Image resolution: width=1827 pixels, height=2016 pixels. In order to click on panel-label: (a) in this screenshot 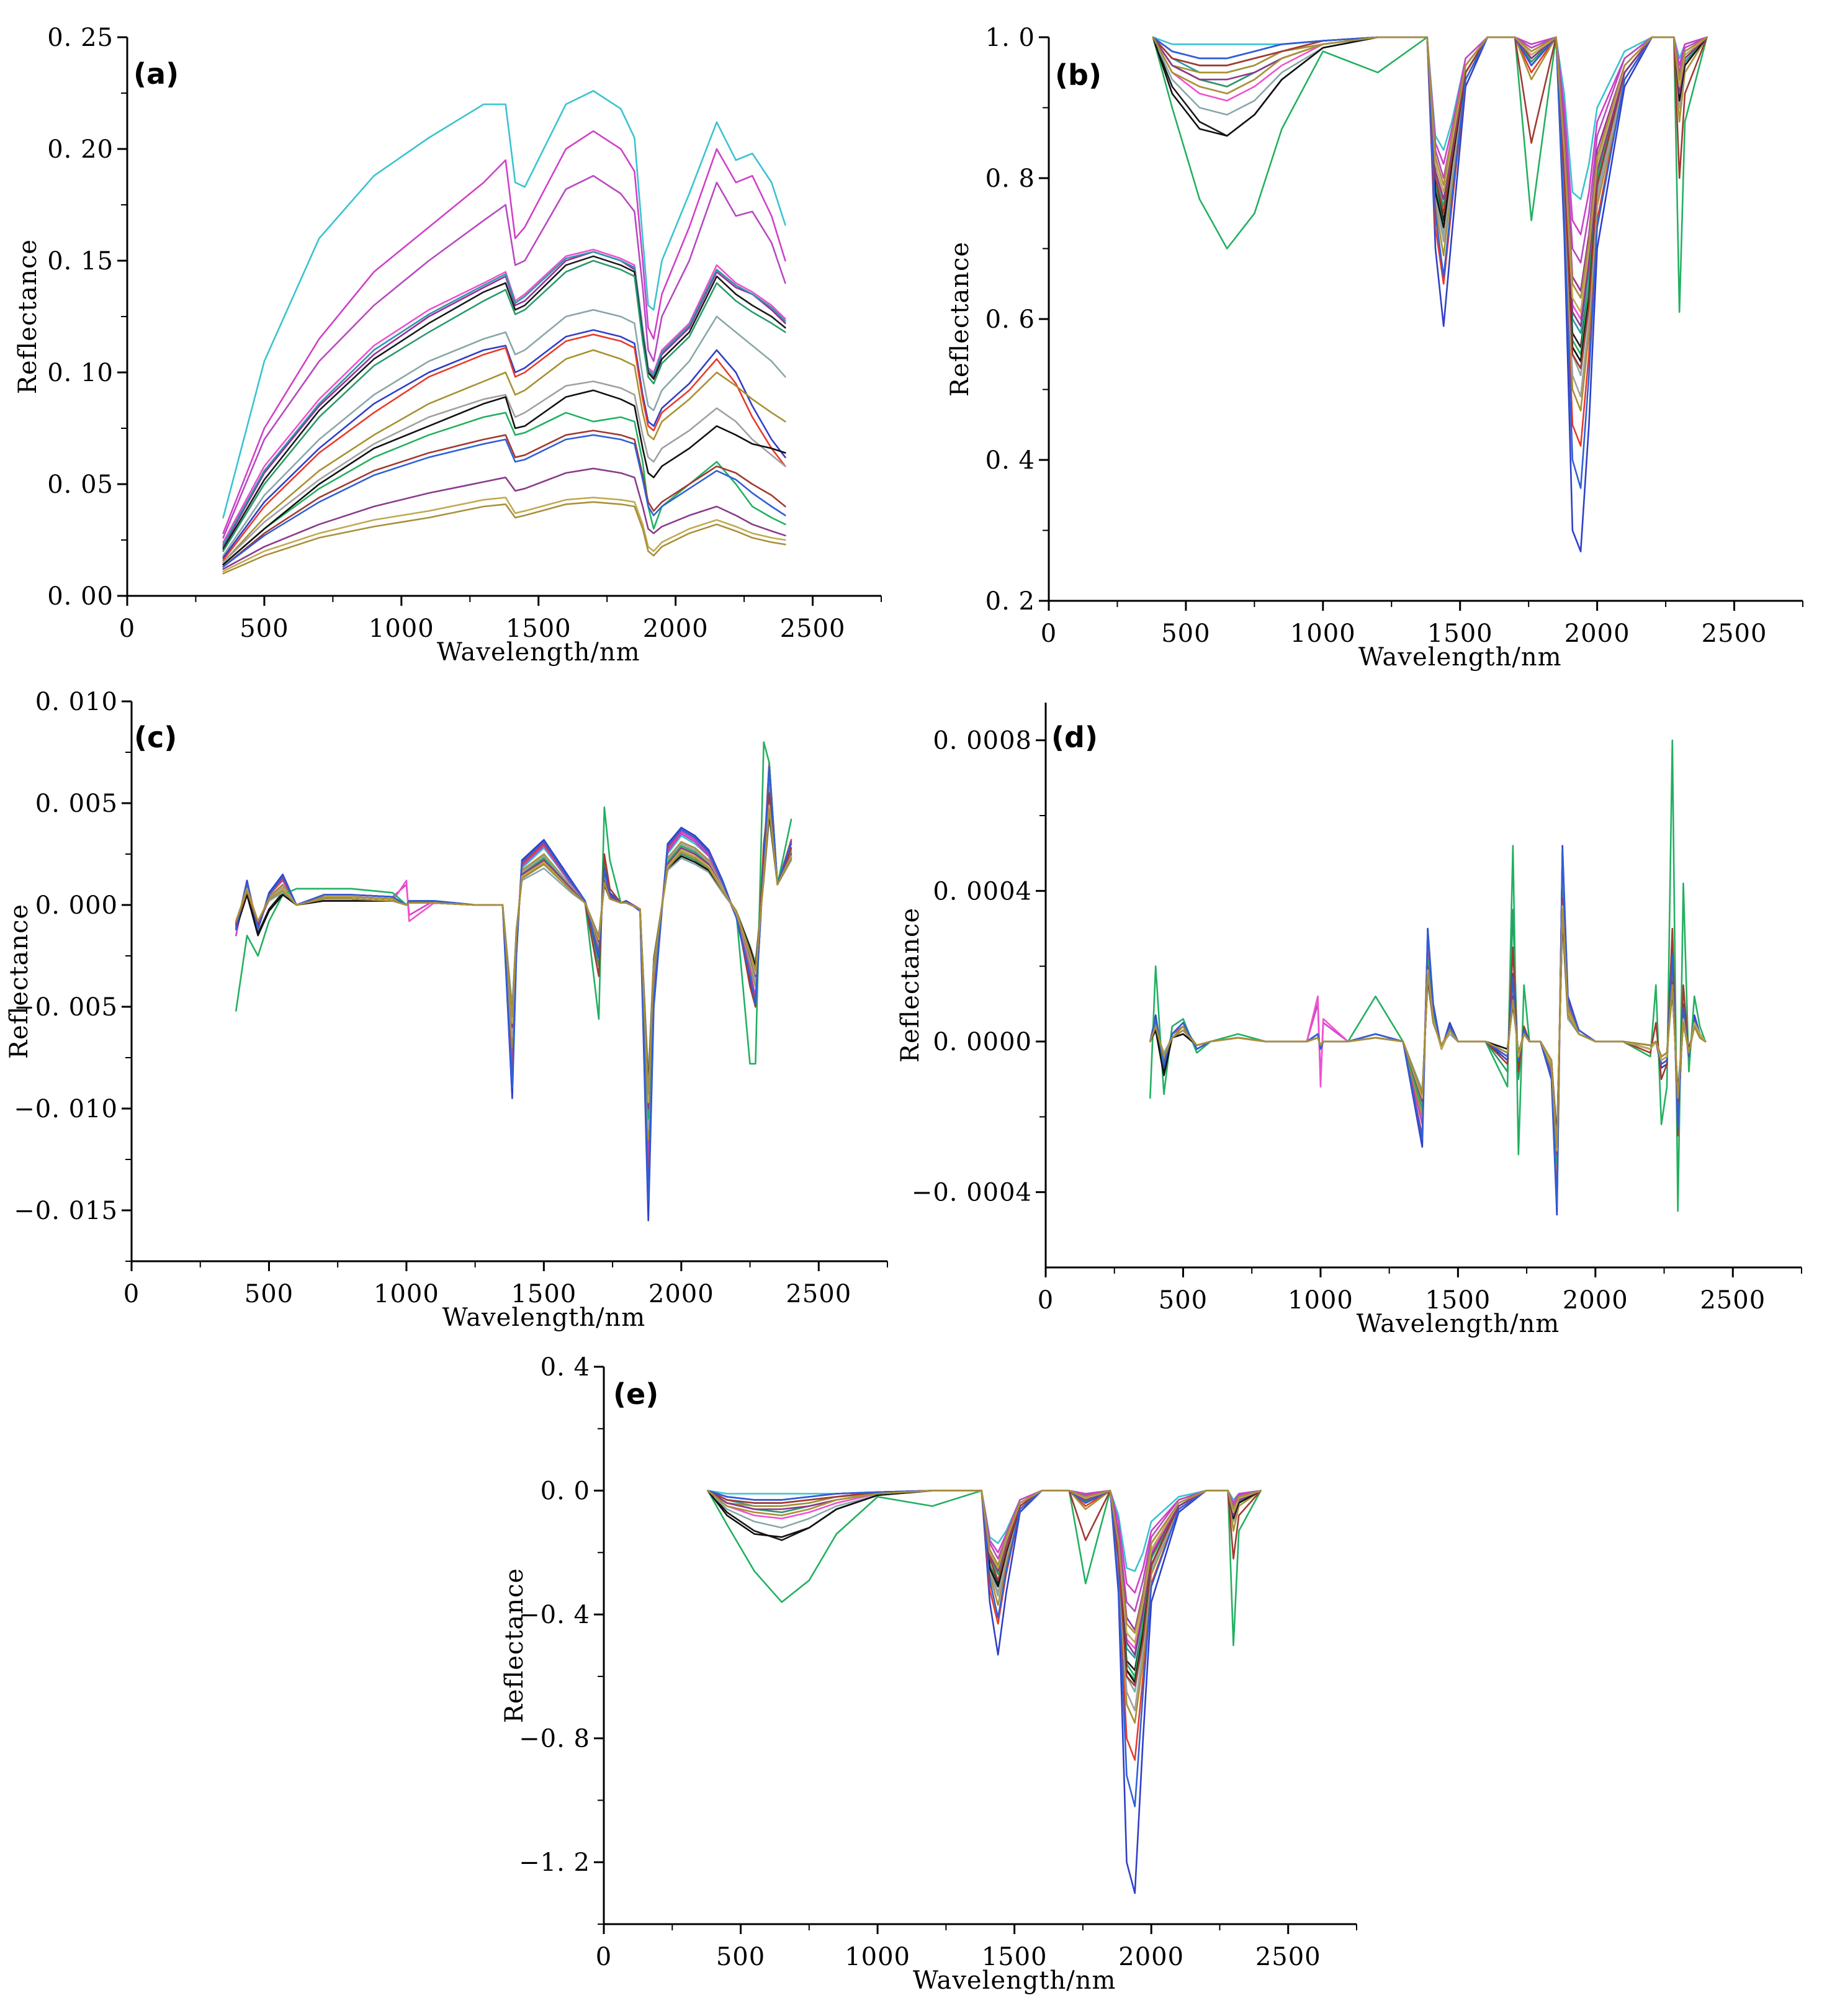, I will do `click(156, 74)`.